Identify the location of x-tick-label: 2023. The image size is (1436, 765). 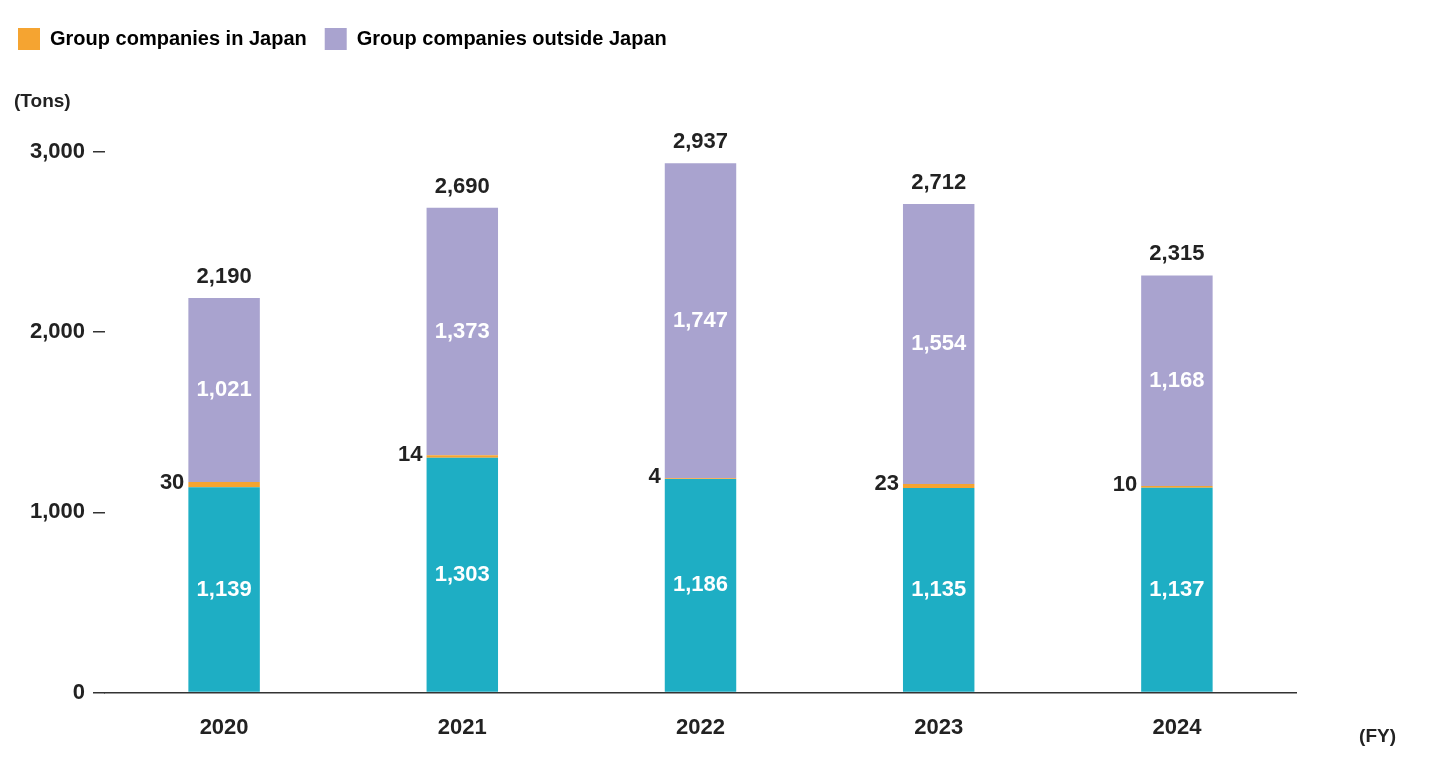
(939, 726).